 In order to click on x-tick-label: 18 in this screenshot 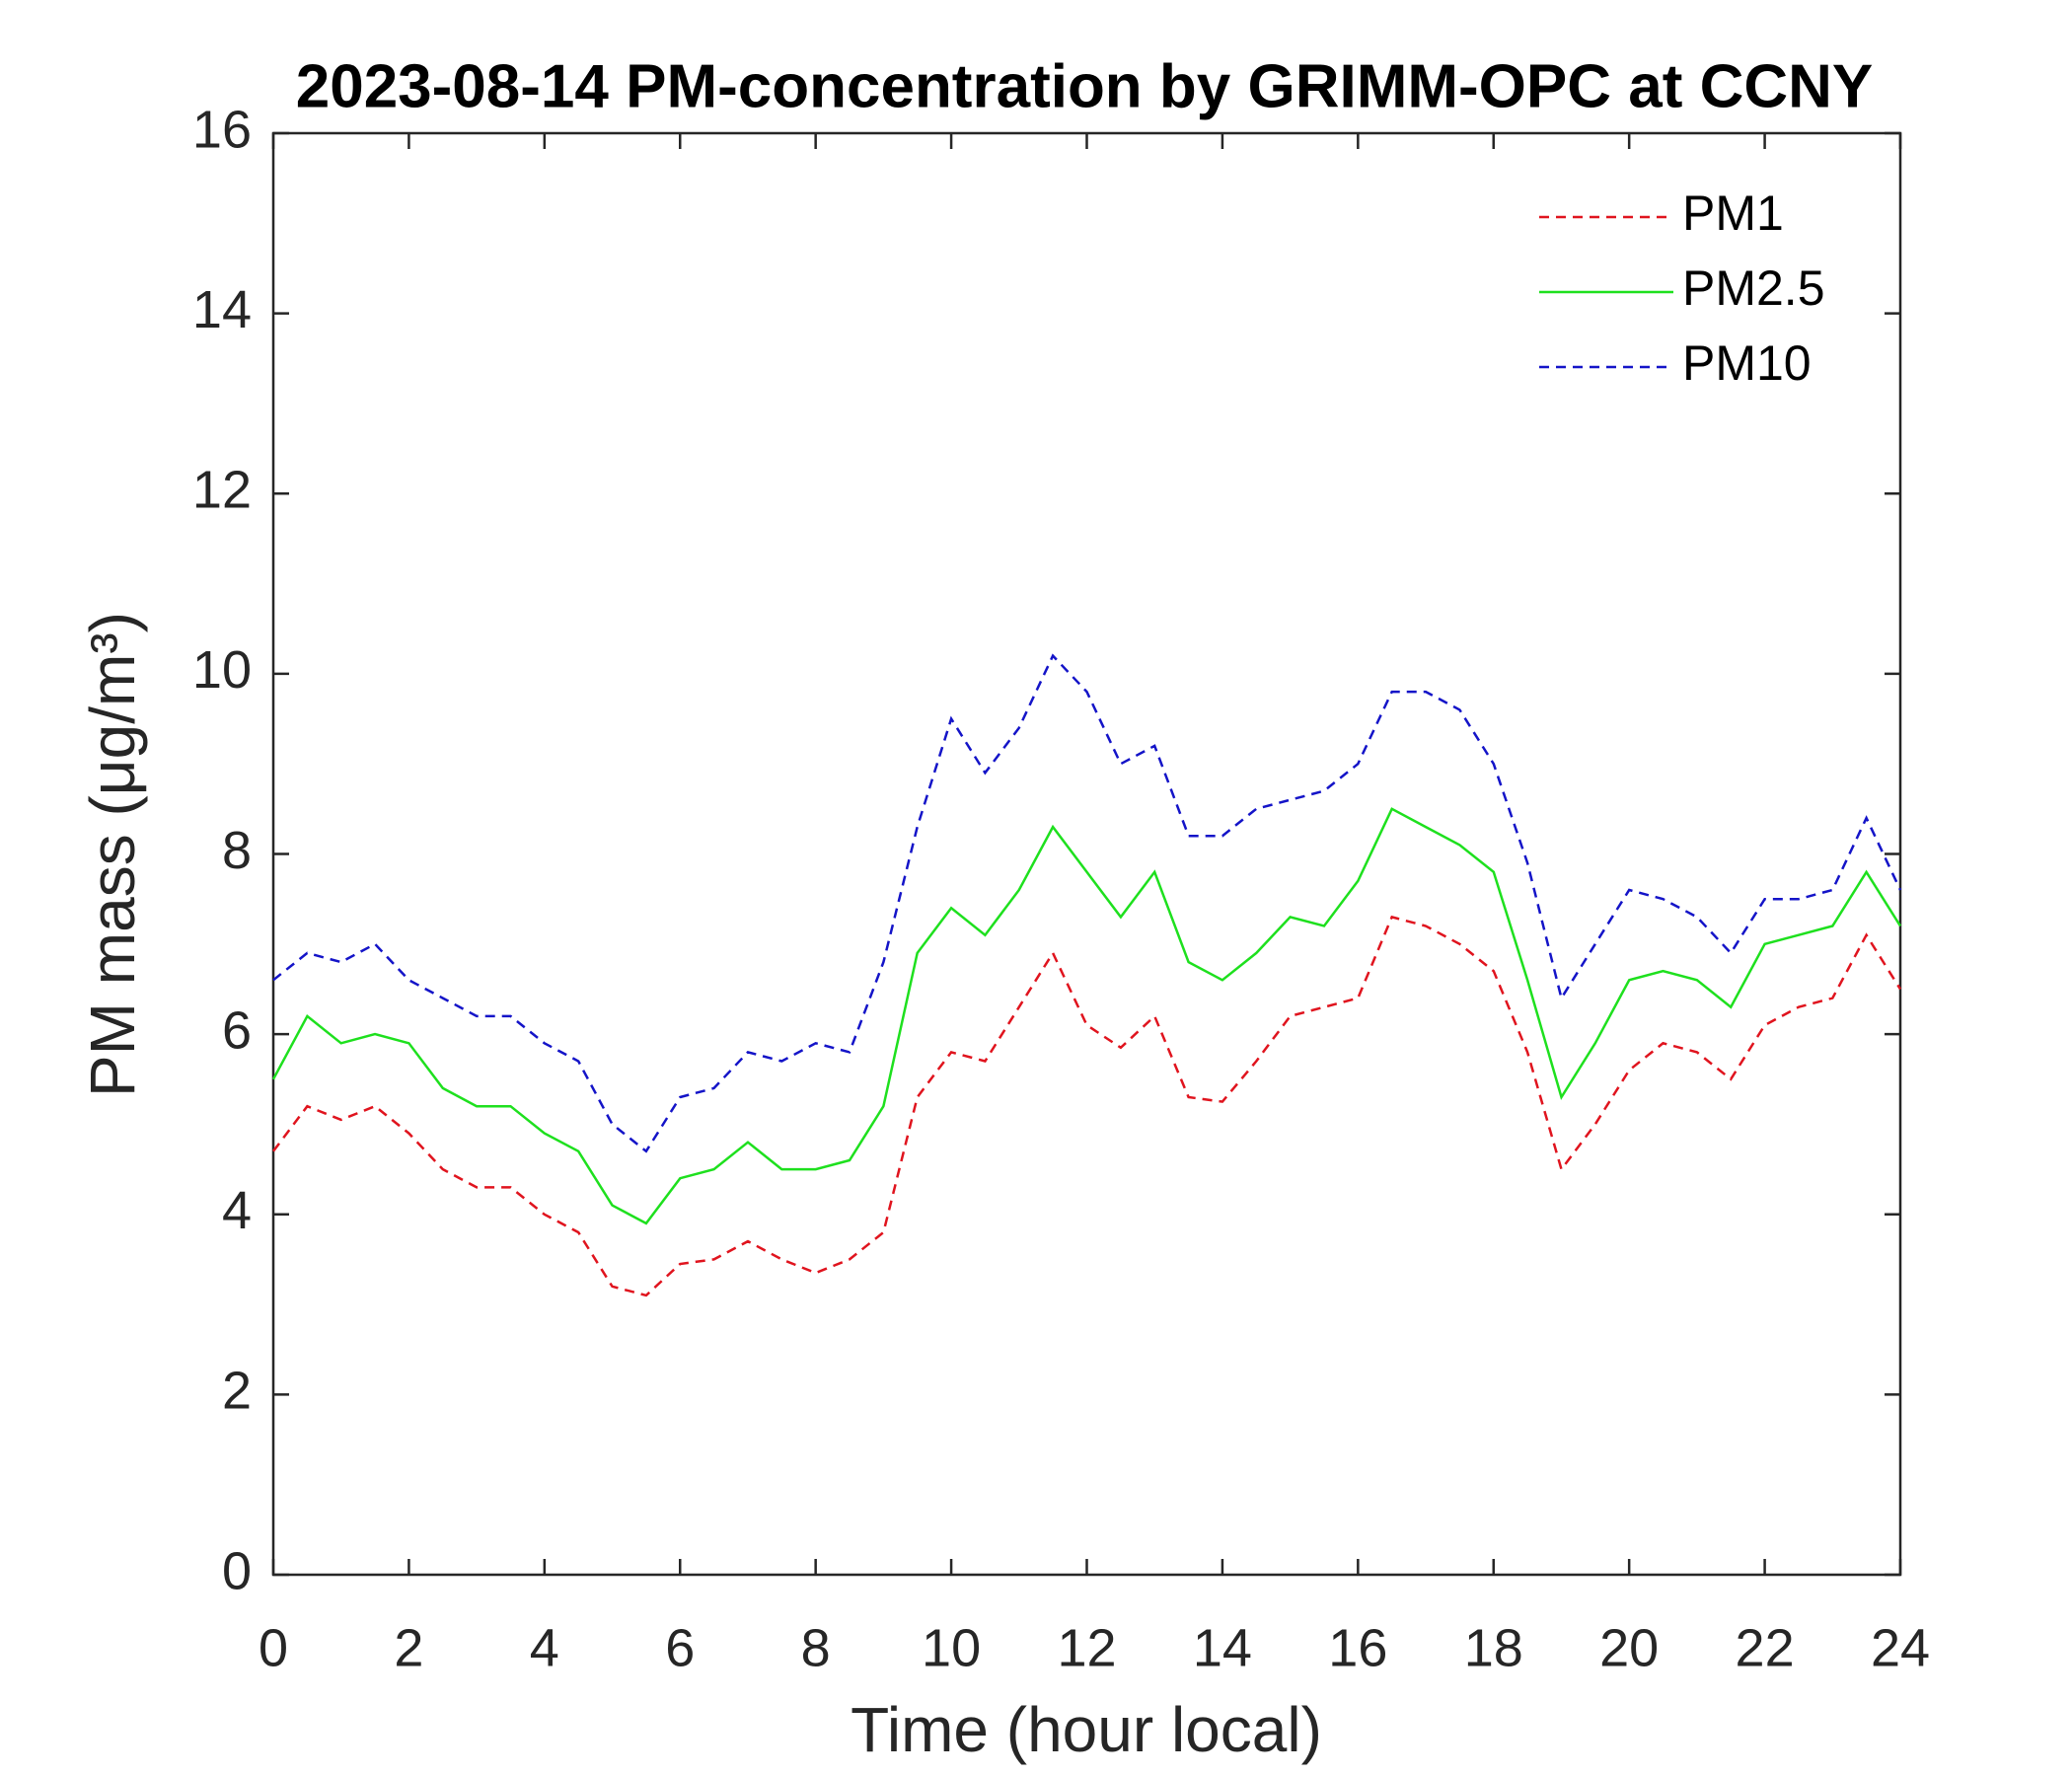, I will do `click(1493, 1647)`.